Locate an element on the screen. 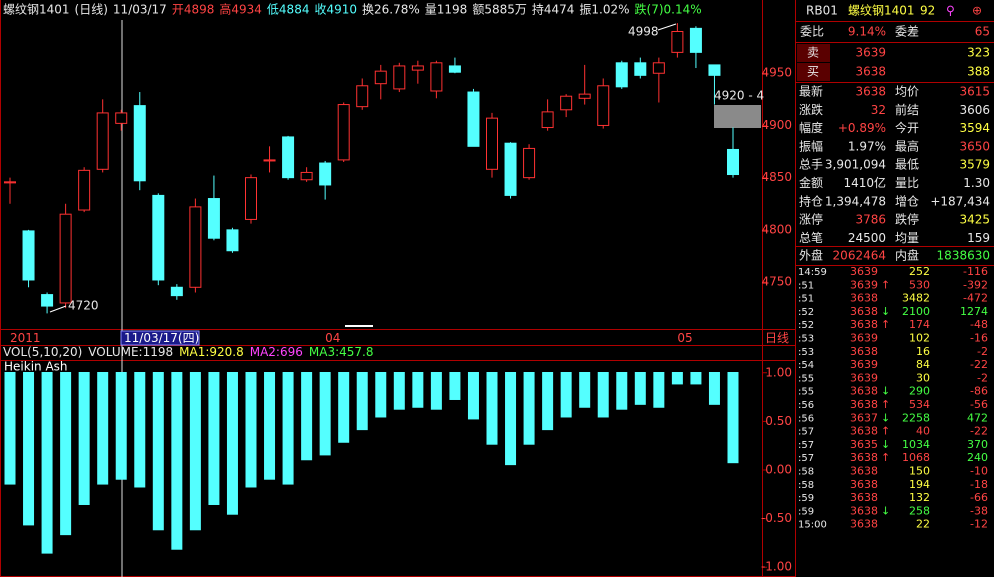  tick-change: -22 is located at coordinates (979, 431).